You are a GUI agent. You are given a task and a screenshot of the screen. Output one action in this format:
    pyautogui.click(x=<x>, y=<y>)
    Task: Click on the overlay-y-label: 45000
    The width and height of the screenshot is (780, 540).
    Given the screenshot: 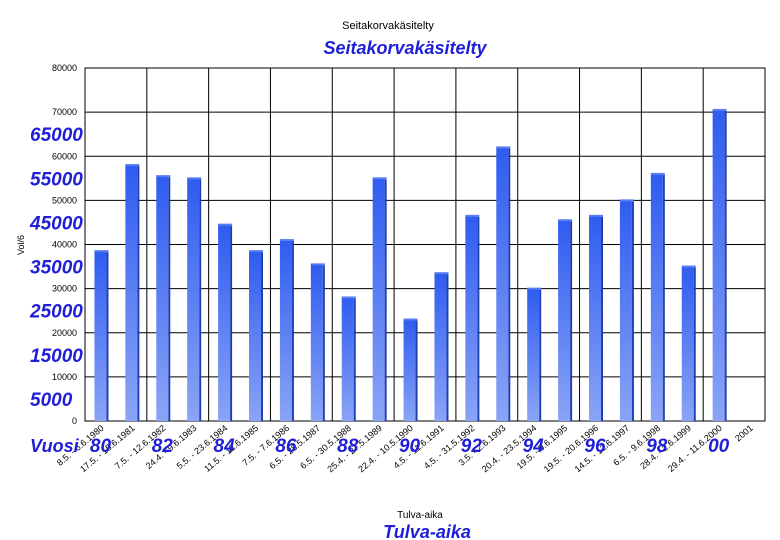 What is the action you would take?
    pyautogui.click(x=56, y=223)
    